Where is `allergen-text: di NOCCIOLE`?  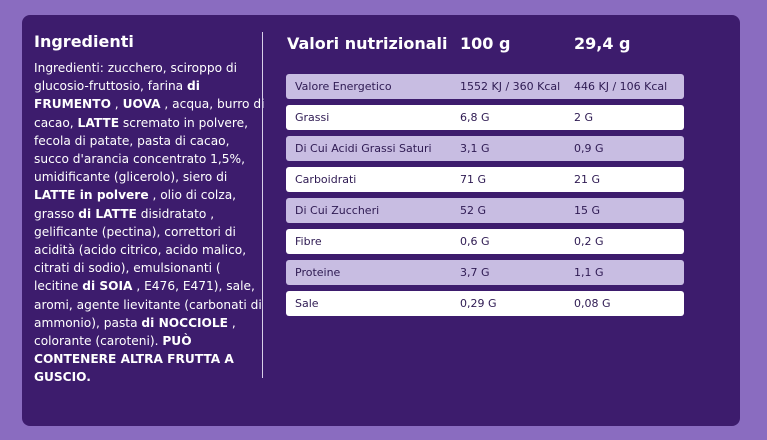
allergen-text: di NOCCIOLE is located at coordinates (185, 322).